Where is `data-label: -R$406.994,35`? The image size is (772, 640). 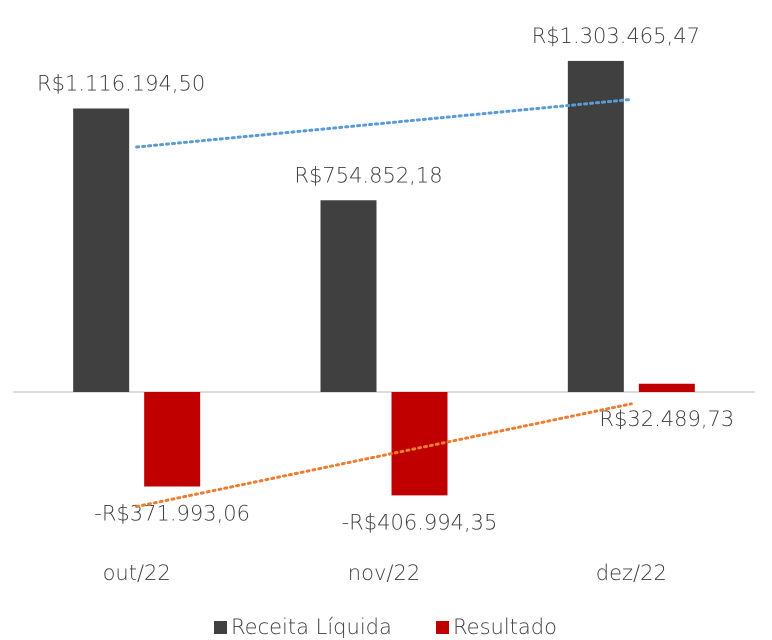 data-label: -R$406.994,35 is located at coordinates (420, 522).